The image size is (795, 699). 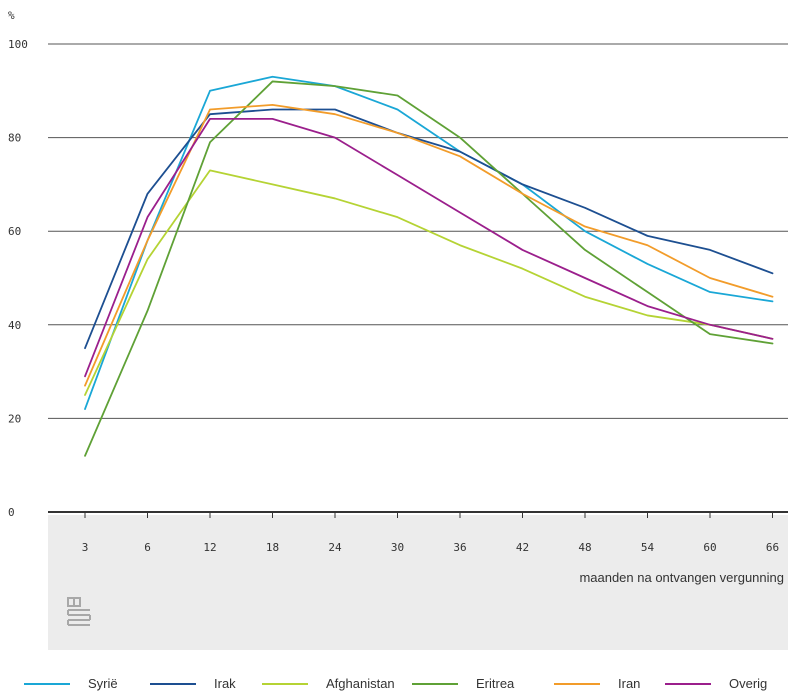 What do you see at coordinates (14, 325) in the screenshot?
I see `y-tick-label: 40` at bounding box center [14, 325].